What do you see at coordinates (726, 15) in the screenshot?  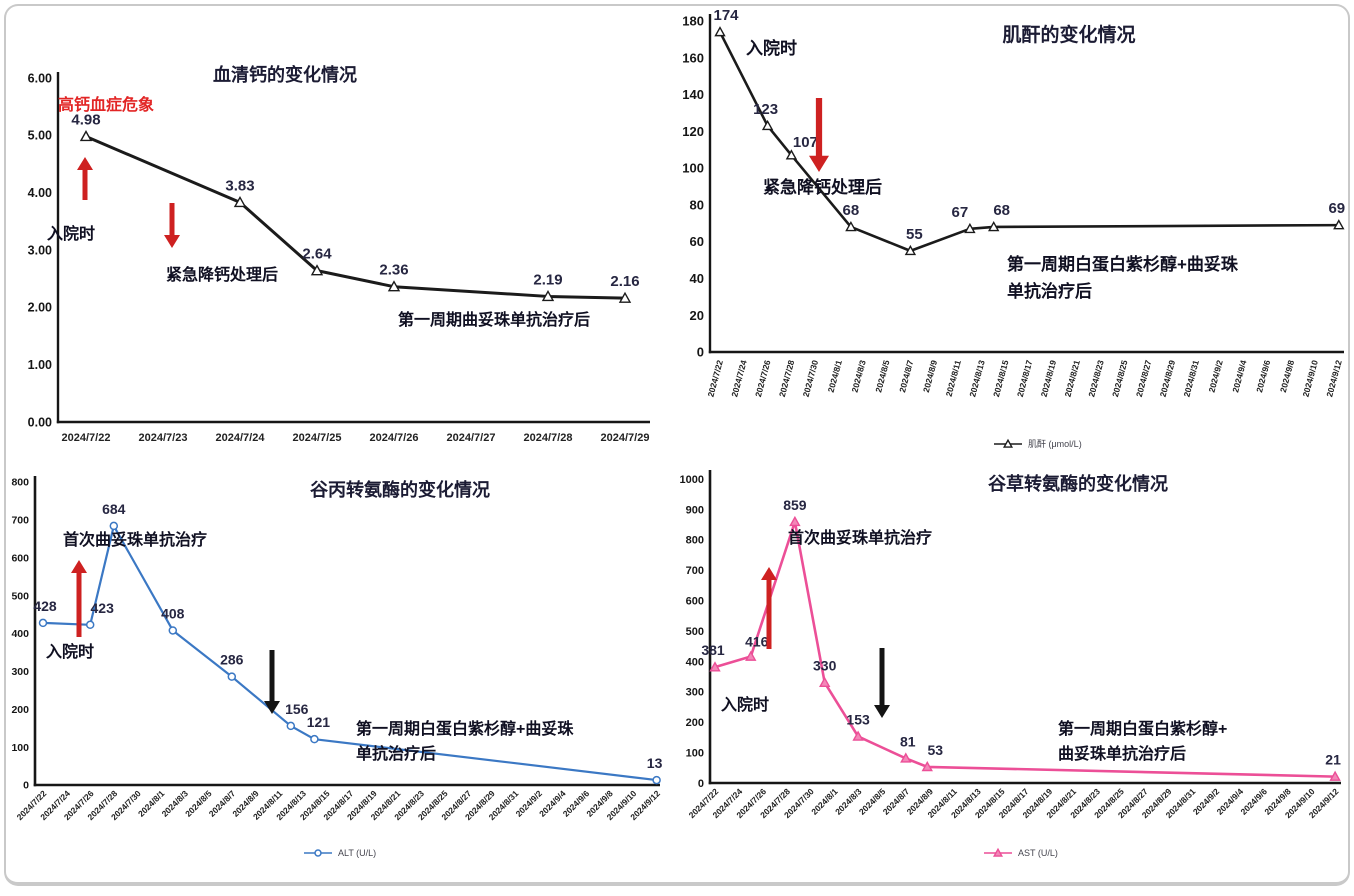 I see `value-label: 174` at bounding box center [726, 15].